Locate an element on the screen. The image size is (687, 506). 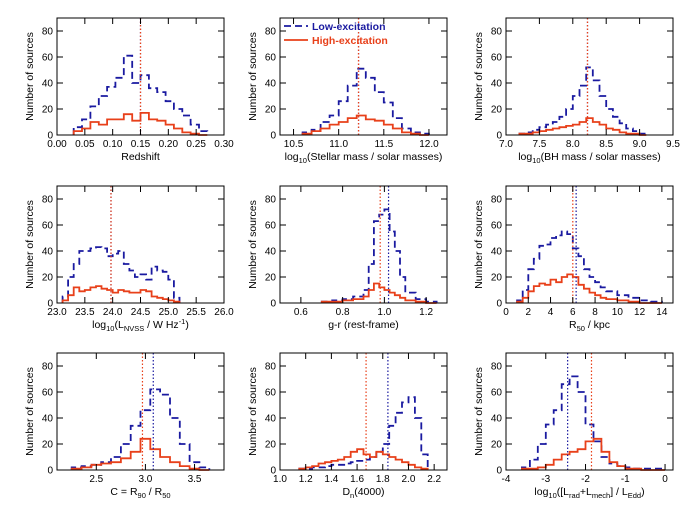
x-axis-label: Dn(4000) is located at coordinates (363, 493).